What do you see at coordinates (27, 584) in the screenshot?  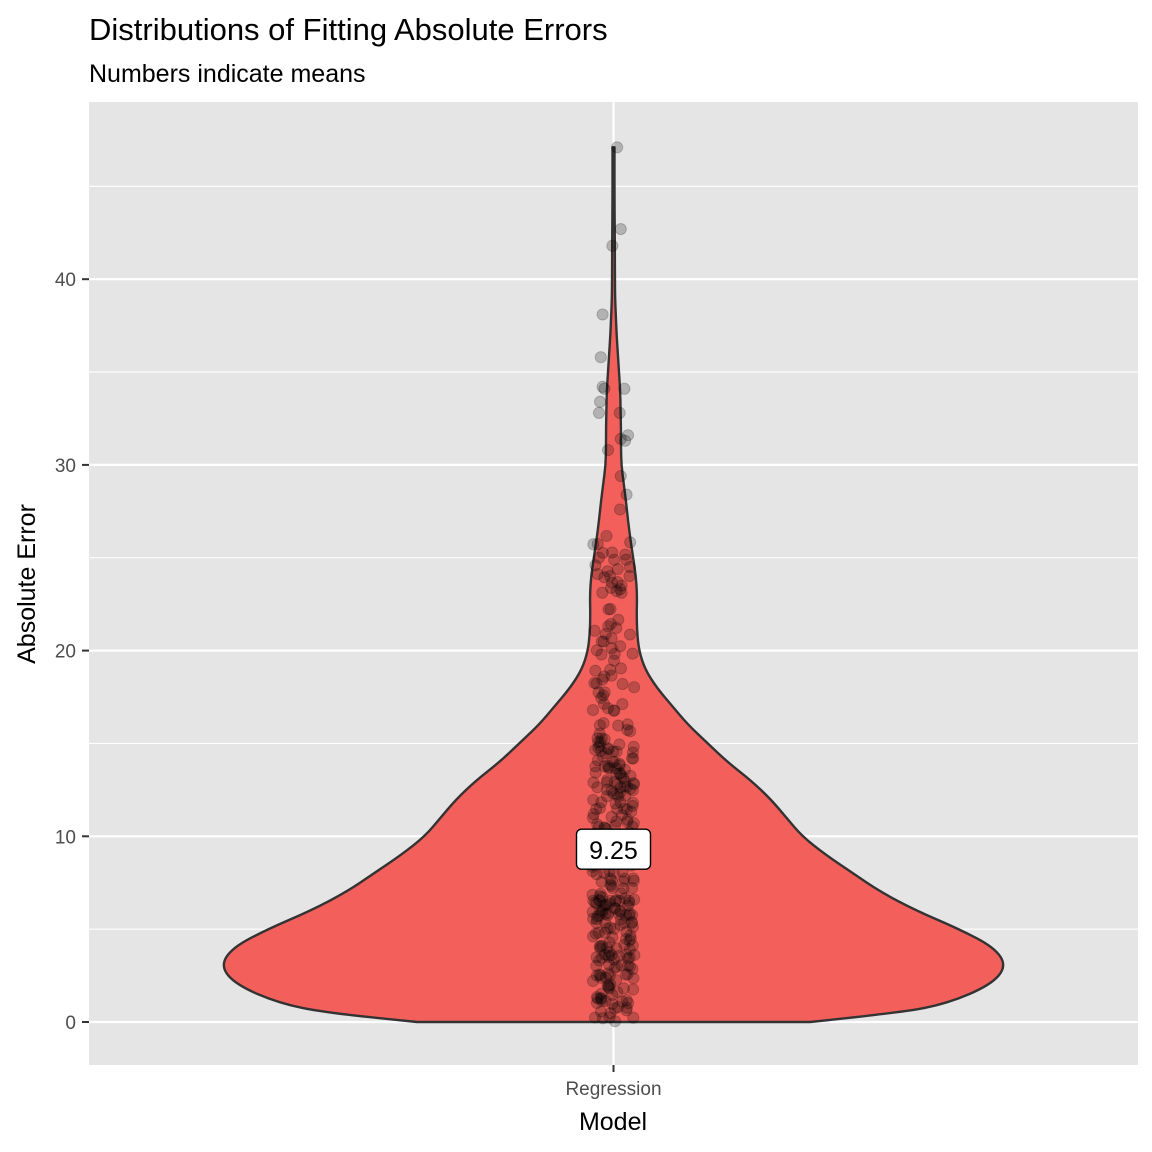 I see `y-axis-title: Absolute Error` at bounding box center [27, 584].